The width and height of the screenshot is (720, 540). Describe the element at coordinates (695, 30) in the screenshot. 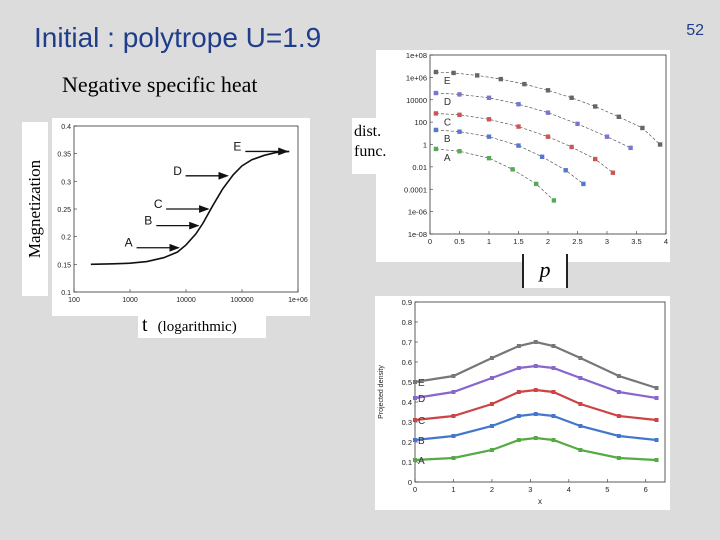

I see `slide-number: 52` at that location.